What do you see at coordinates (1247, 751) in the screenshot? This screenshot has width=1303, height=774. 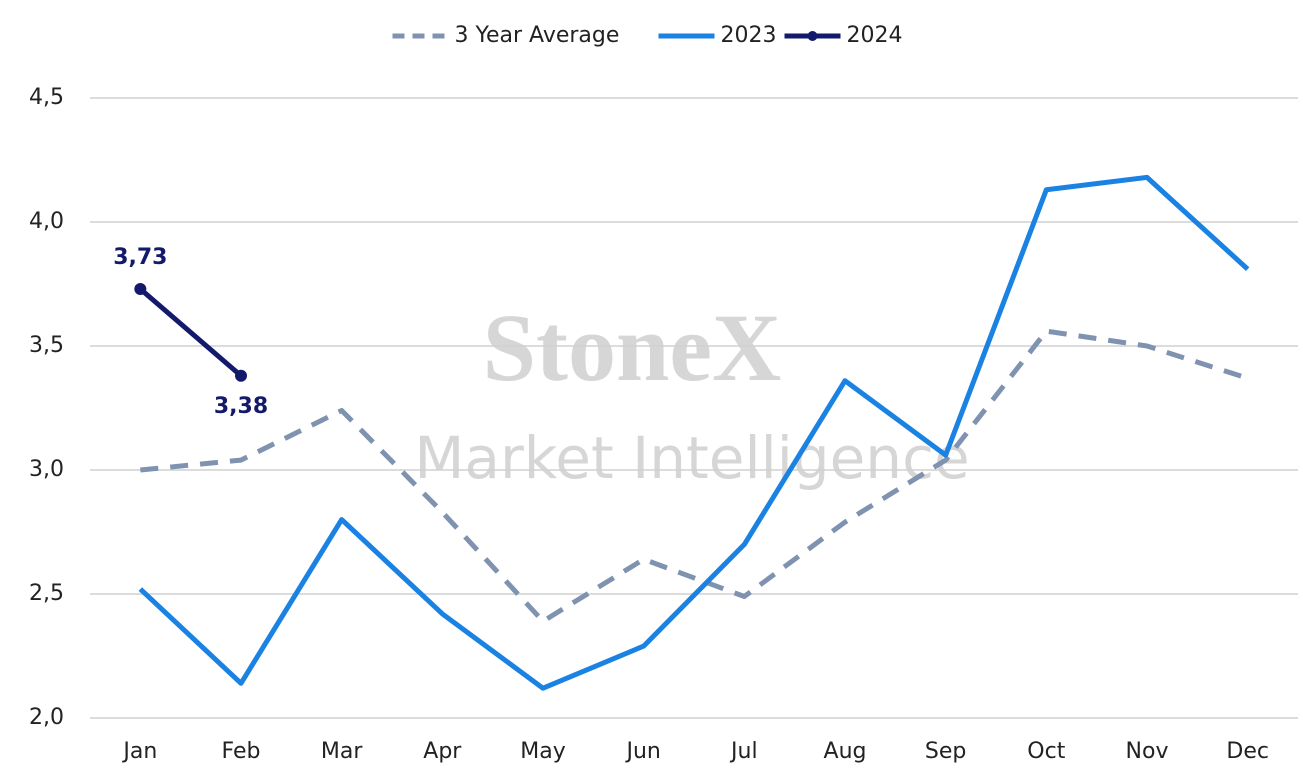 I see `x-tick-label: Dec` at bounding box center [1247, 751].